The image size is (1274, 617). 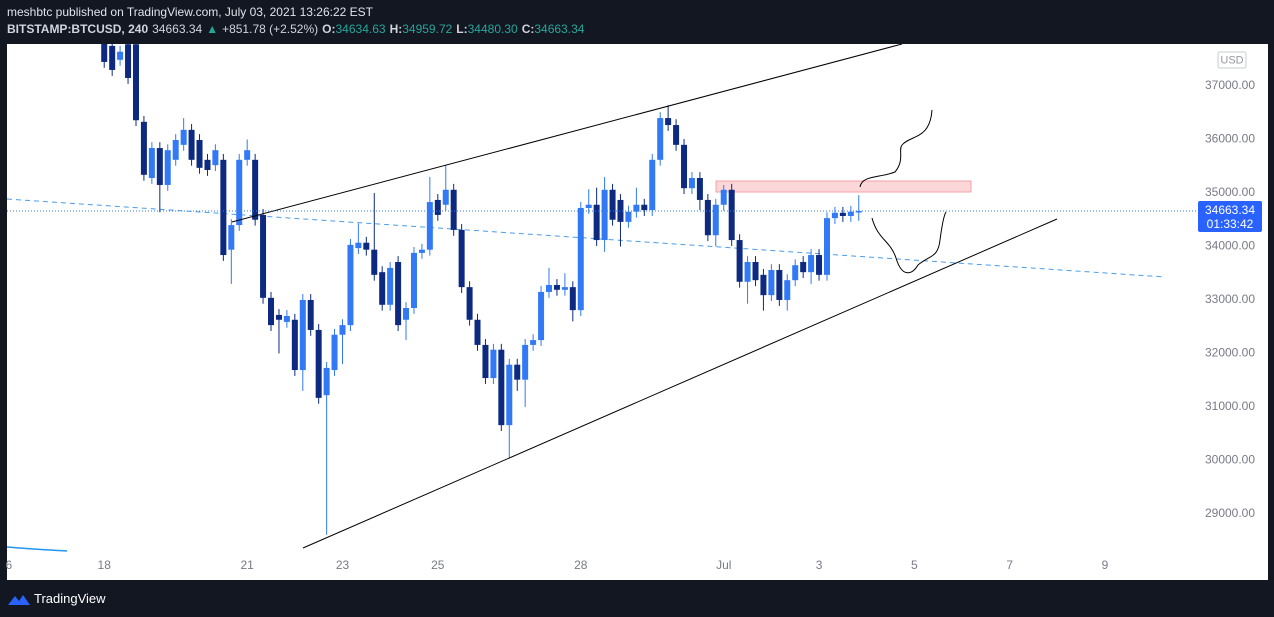 I want to click on tradingview-logo, so click(x=19, y=600).